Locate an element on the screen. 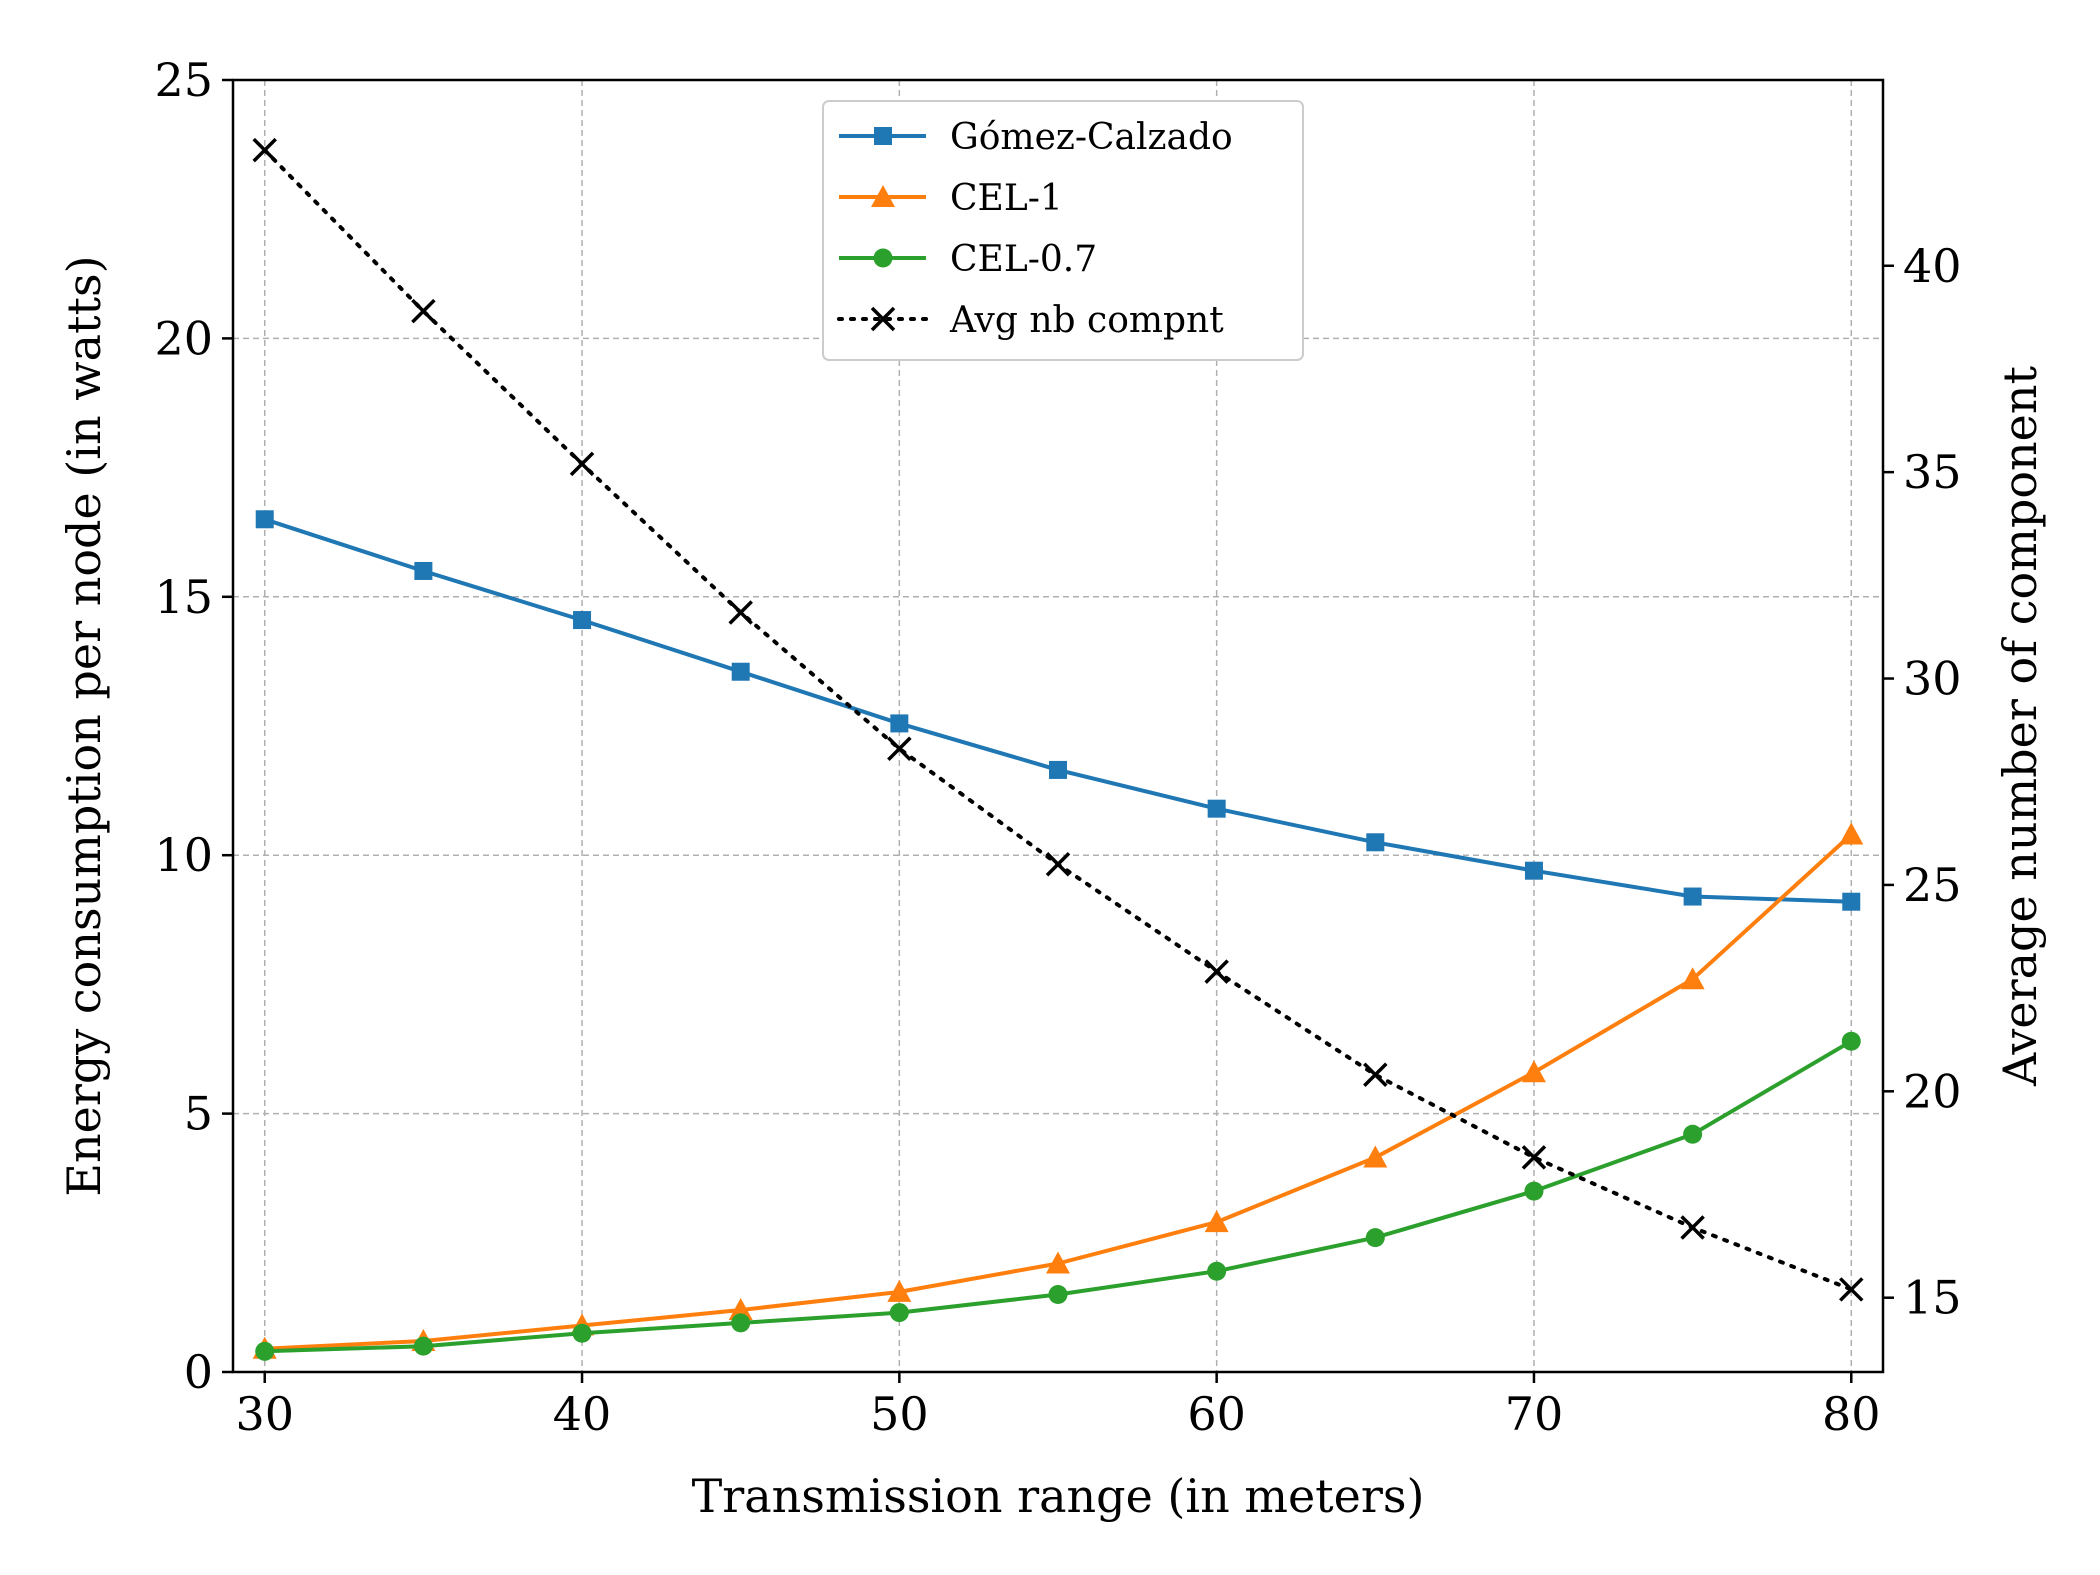 This screenshot has width=2100, height=1575. y2-tick-label: 40 is located at coordinates (1932, 266).